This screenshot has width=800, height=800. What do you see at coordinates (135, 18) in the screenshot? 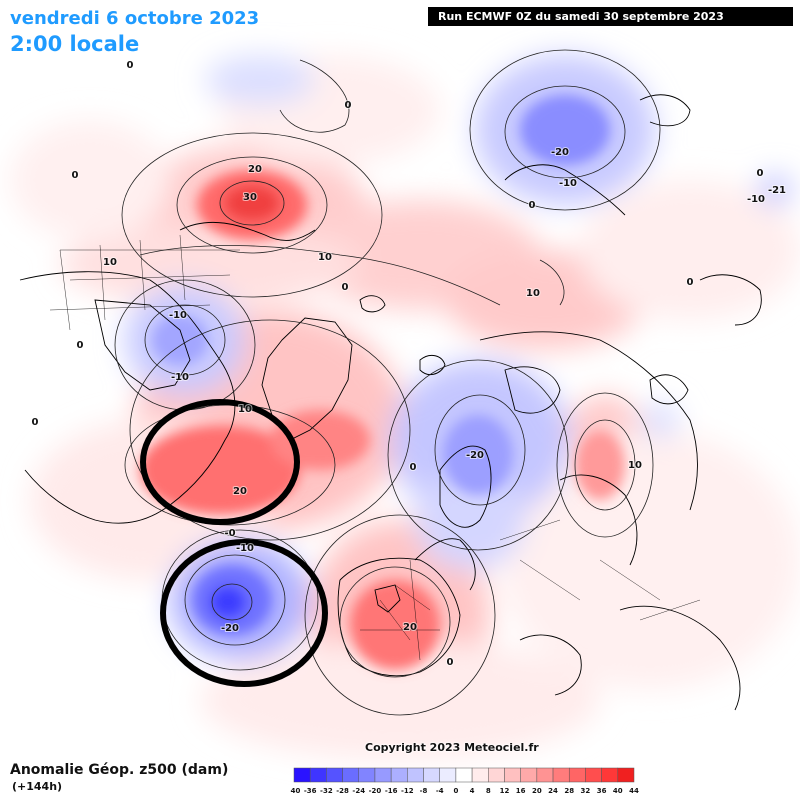
I see `forecast-date: vendredi 6 octobre 2023` at bounding box center [135, 18].